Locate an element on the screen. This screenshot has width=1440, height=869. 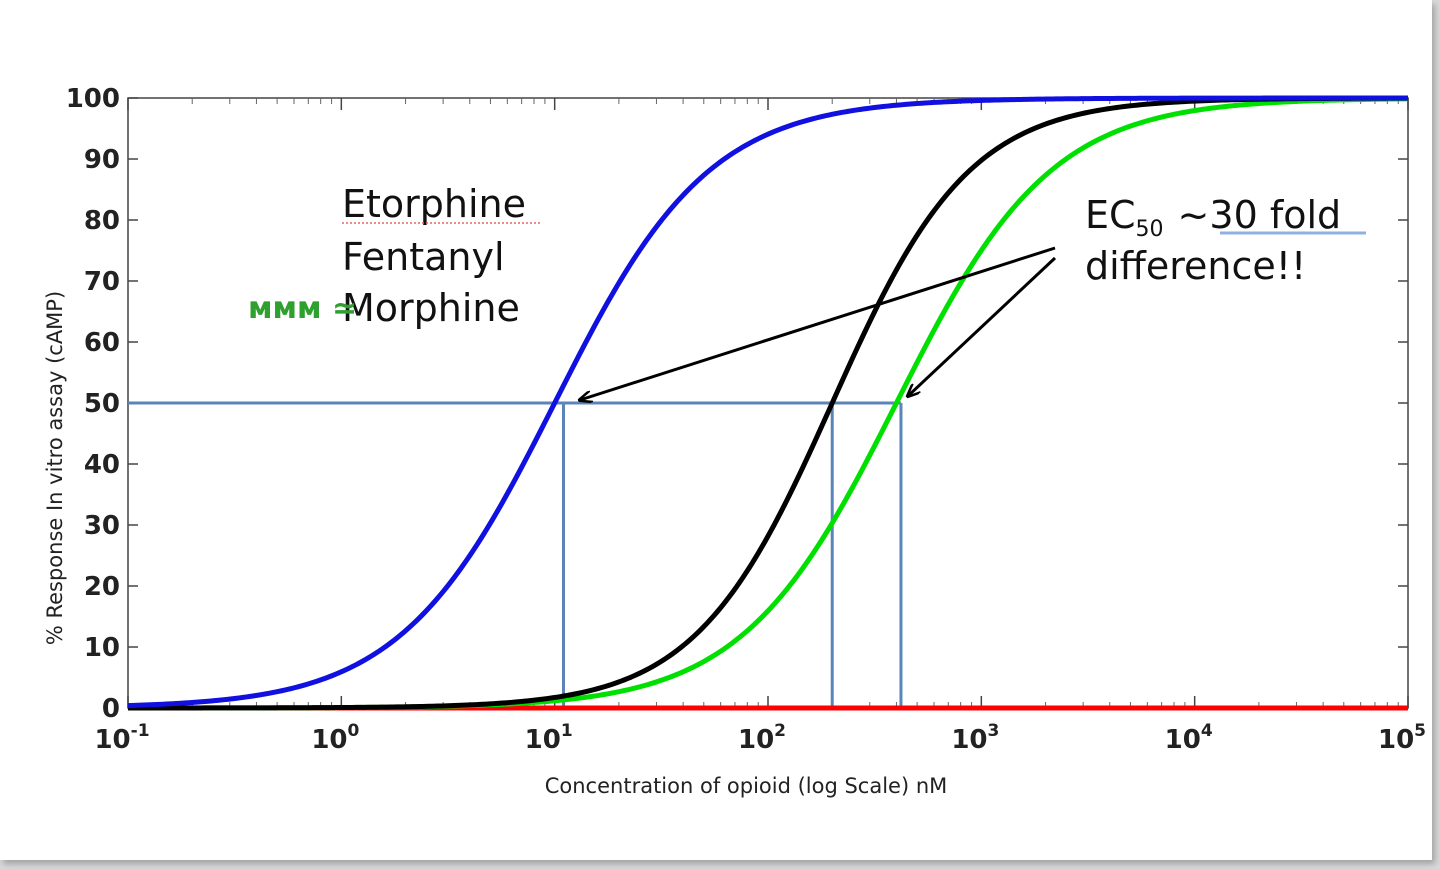
ec50-annotation: EC50 ~30 fold difference!! is located at coordinates (973, 296).